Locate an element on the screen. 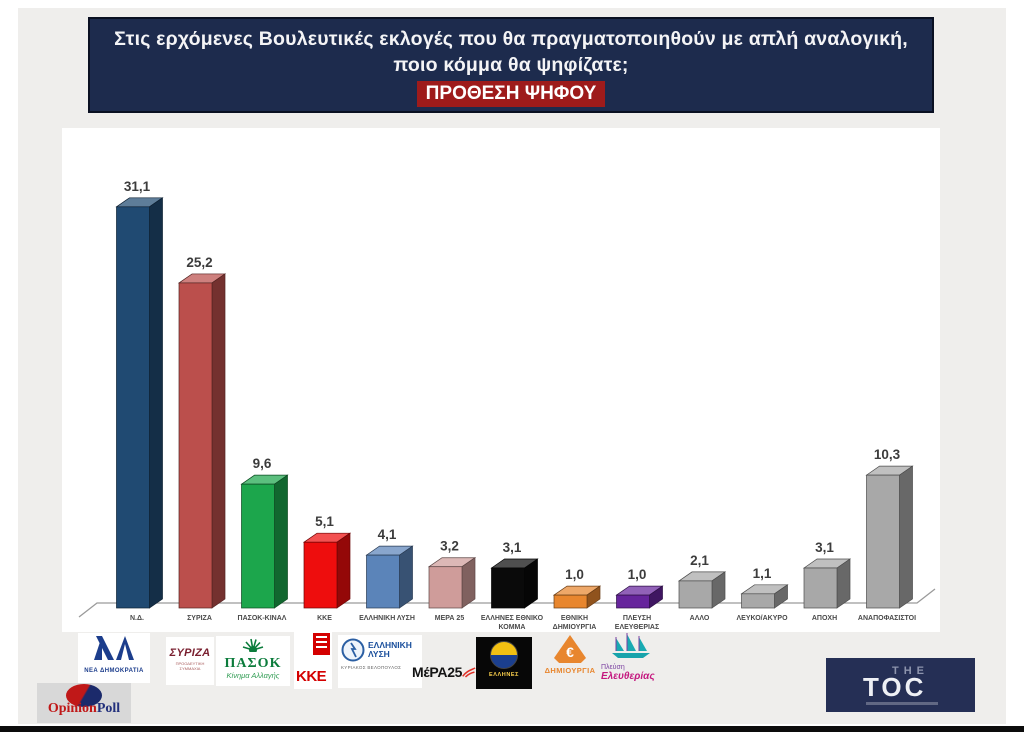 Image resolution: width=1024 pixels, height=732 pixels. bar-ΣΥΡΙΖΑ: 25,2 ΣΥΡΙΖΑ is located at coordinates (202, 438).